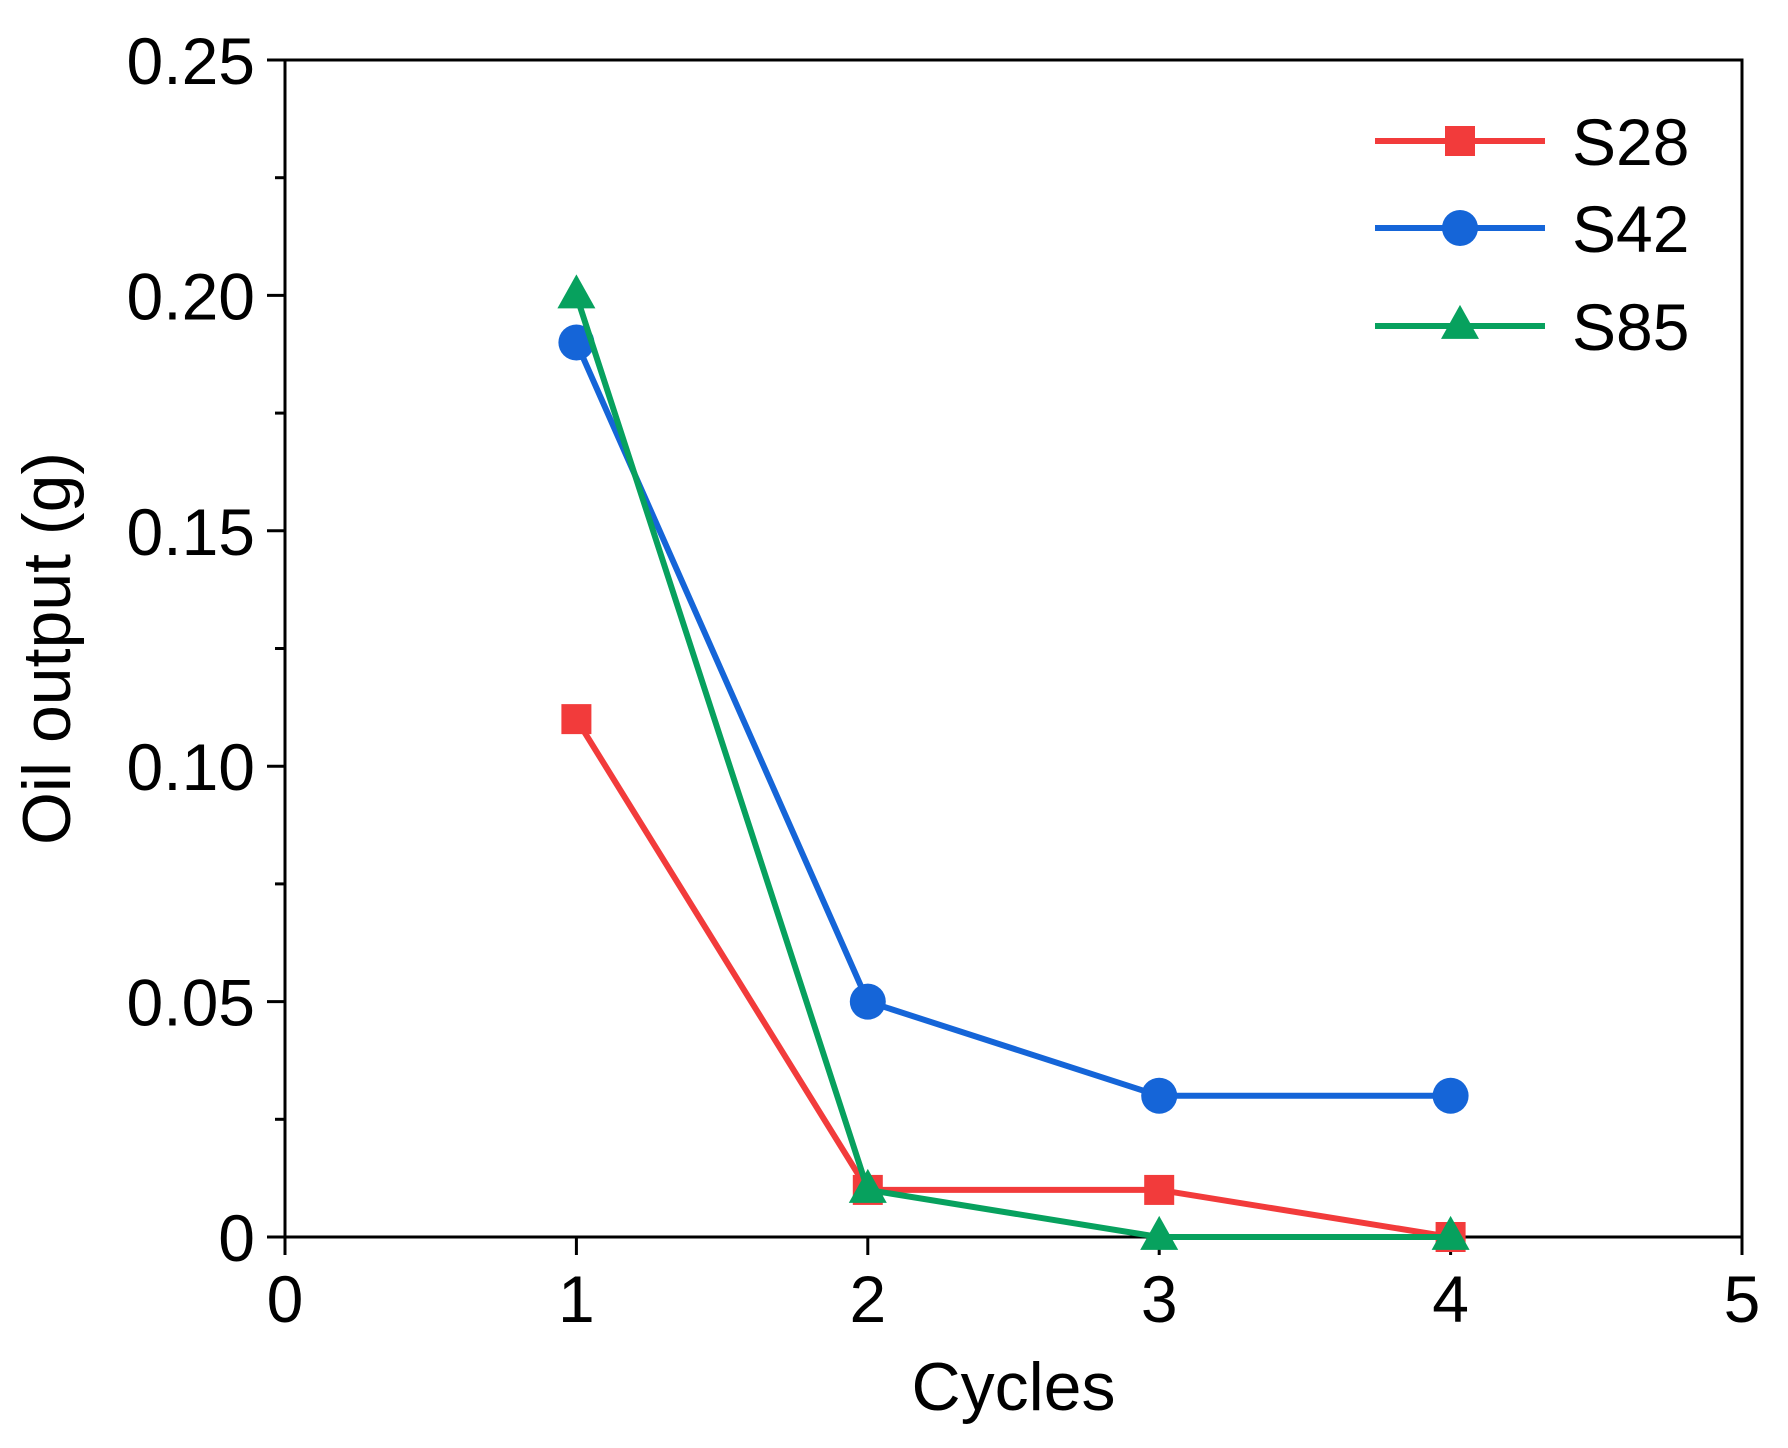  What do you see at coordinates (867, 1299) in the screenshot?
I see `x-tick-label: 2` at bounding box center [867, 1299].